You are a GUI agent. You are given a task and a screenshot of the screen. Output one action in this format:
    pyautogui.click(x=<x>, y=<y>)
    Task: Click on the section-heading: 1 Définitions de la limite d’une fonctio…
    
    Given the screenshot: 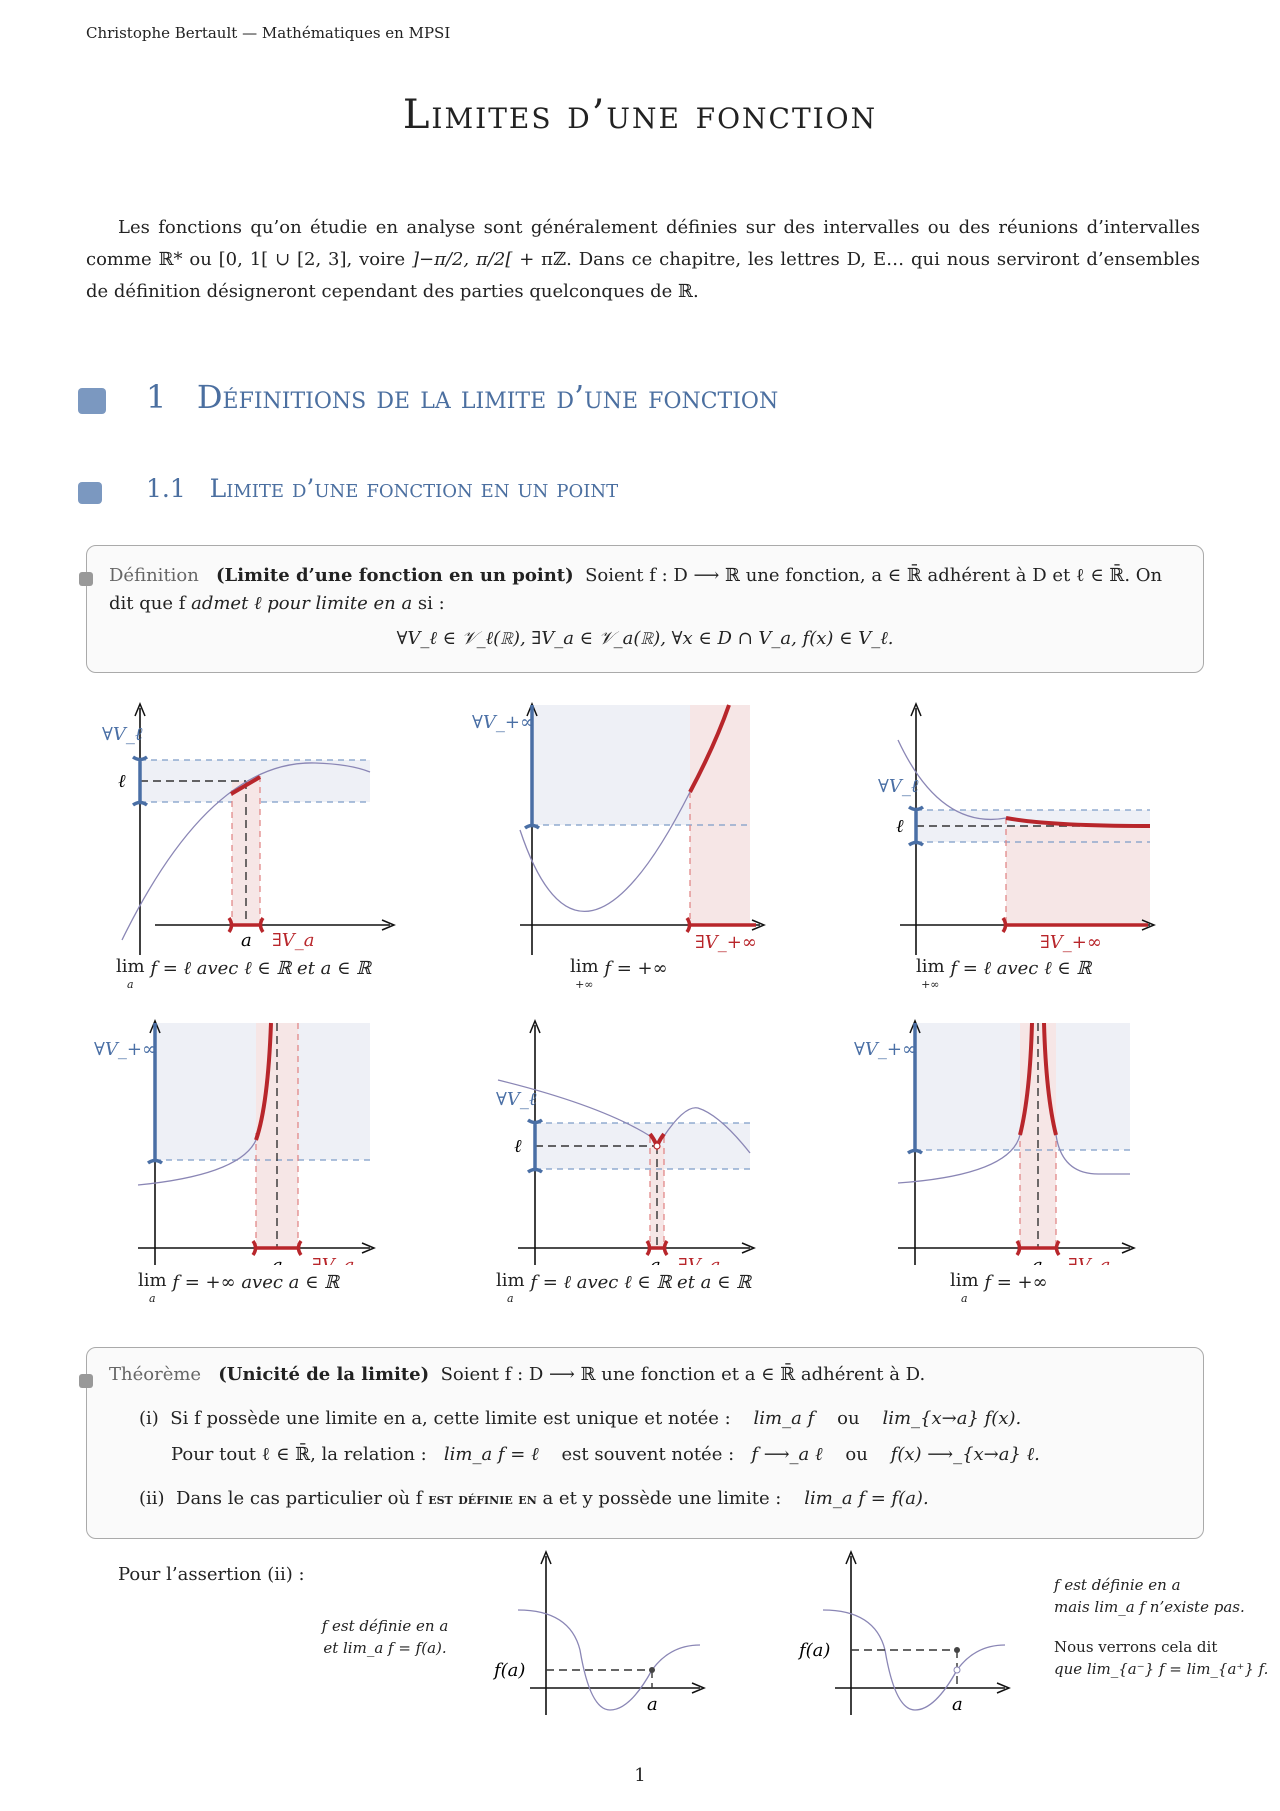 What is the action you would take?
    pyautogui.click(x=462, y=397)
    